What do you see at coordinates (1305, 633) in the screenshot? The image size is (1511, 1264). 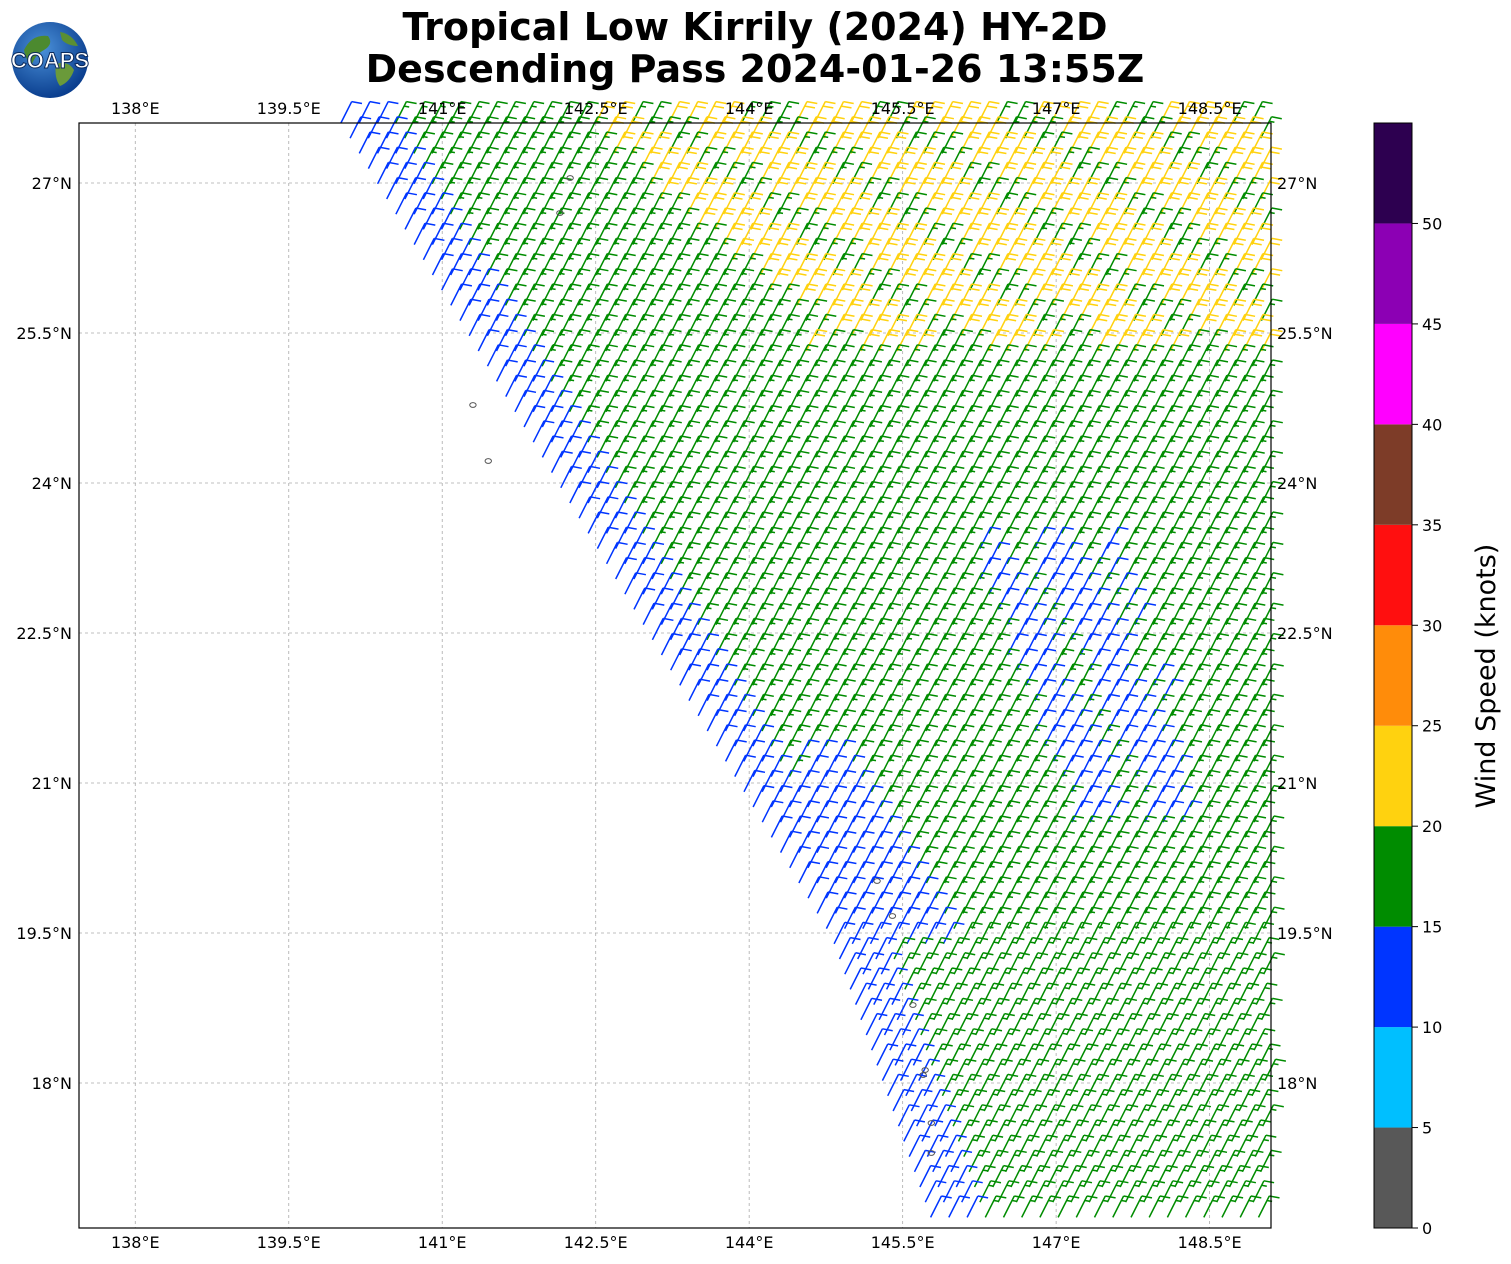 I see `lat-label-right: 22.5°N` at bounding box center [1305, 633].